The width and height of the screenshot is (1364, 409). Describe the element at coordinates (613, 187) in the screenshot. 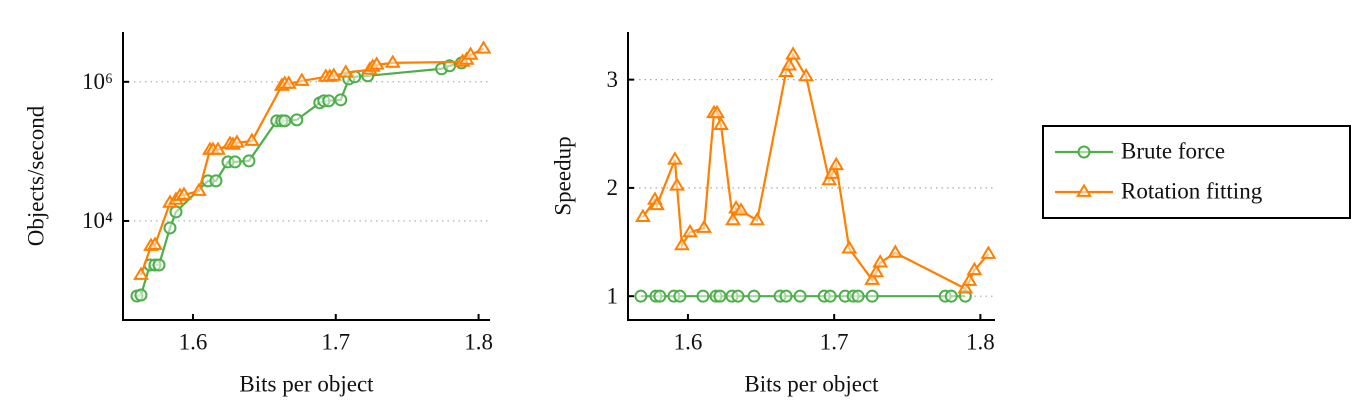

I see `y-tick-label: 2` at that location.